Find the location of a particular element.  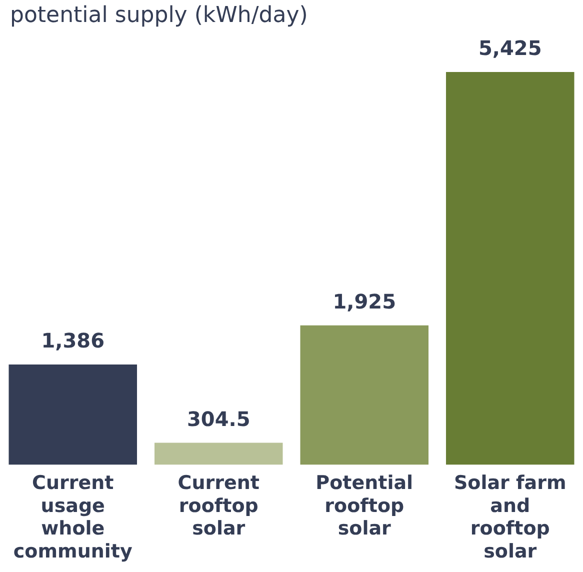

data-label: 304.5 is located at coordinates (218, 418).